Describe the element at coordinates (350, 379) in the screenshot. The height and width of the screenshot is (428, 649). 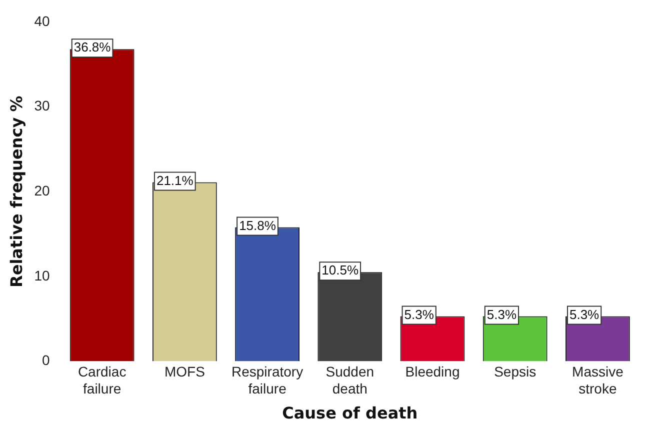
I see `x-tick-label: Sudden death` at that location.